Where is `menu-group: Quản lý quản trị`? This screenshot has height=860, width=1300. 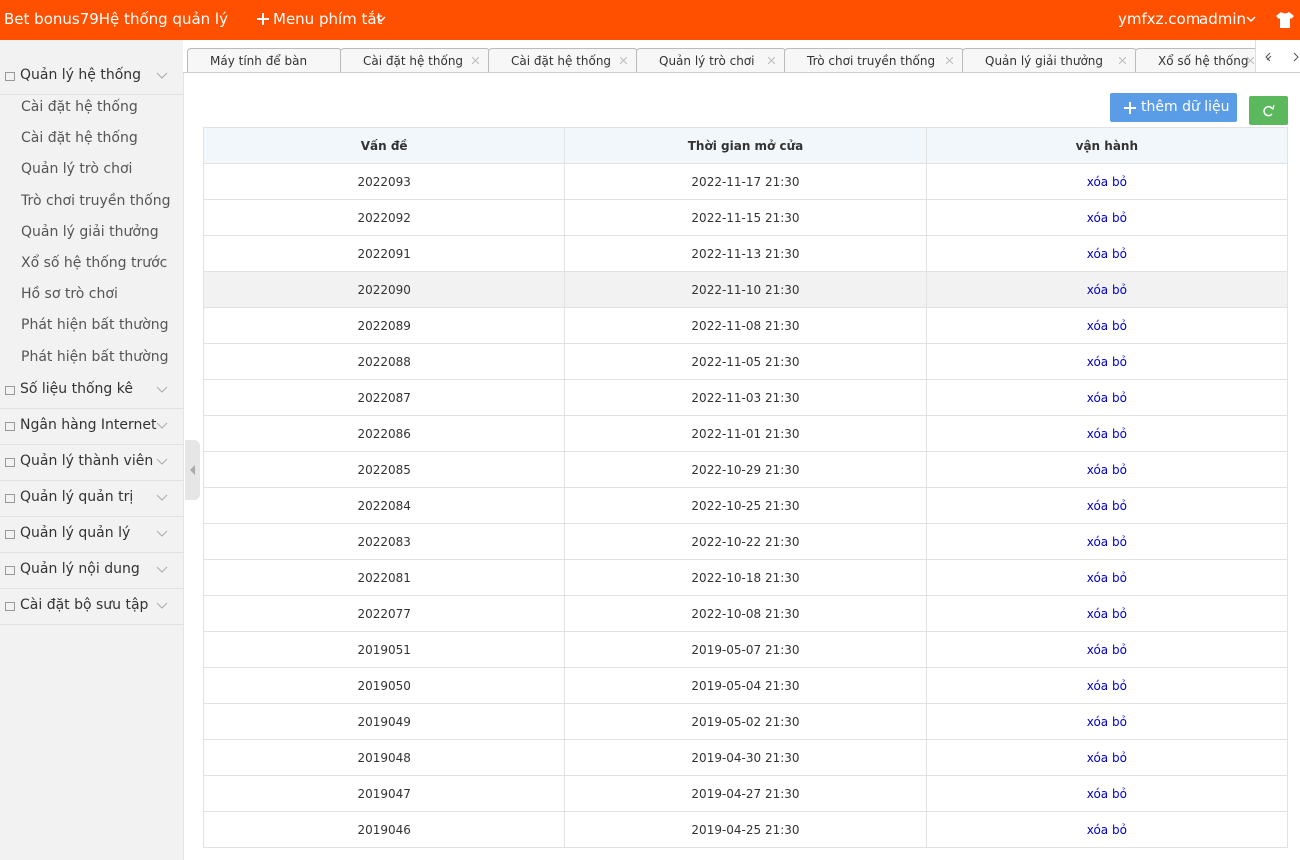 menu-group: Quản lý quản trị is located at coordinates (91, 498).